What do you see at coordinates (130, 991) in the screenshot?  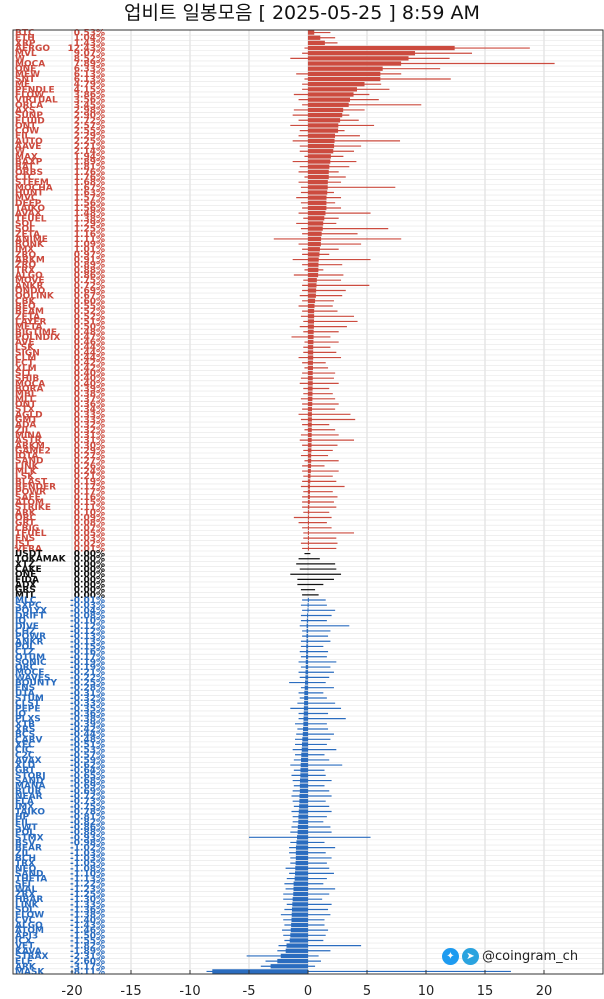 I see `tick-label: -15` at bounding box center [130, 991].